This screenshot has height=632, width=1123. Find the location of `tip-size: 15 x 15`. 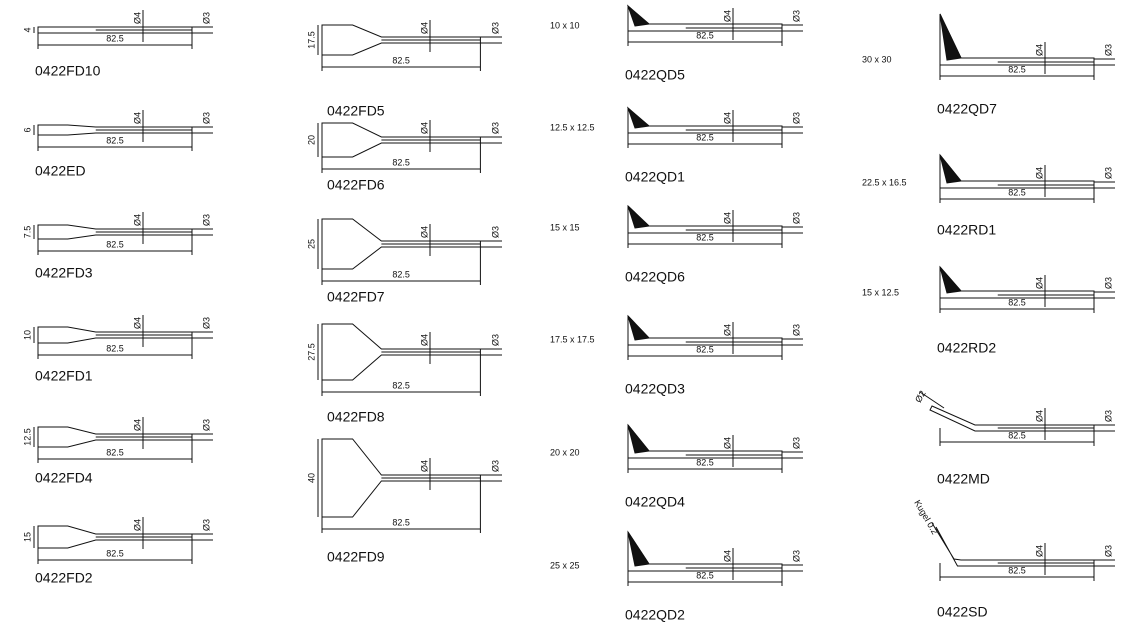

tip-size: 15 x 15 is located at coordinates (565, 227).